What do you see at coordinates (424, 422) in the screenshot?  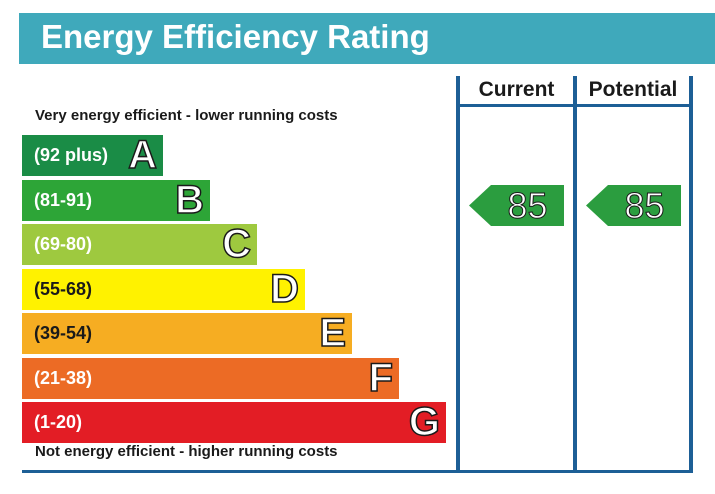 I see `band-letter-label: G` at bounding box center [424, 422].